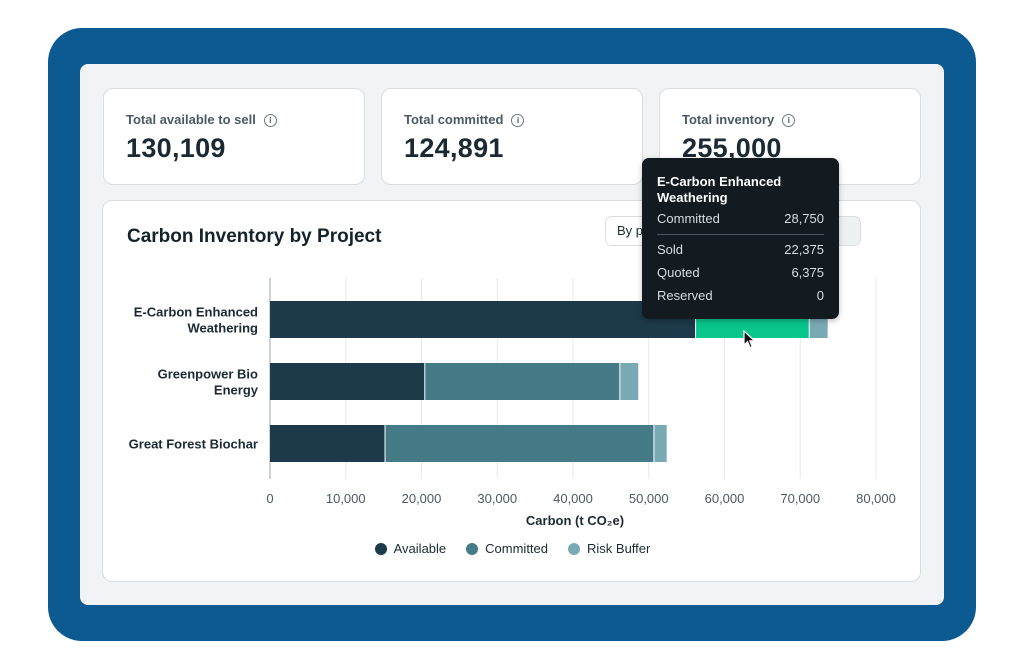  I want to click on tooltip-row-value: 6,375, so click(807, 272).